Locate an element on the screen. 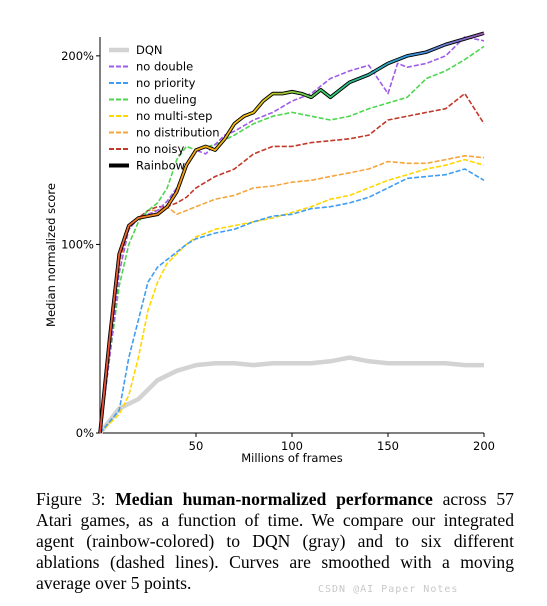  y-tick-label: 200% is located at coordinates (77, 56).